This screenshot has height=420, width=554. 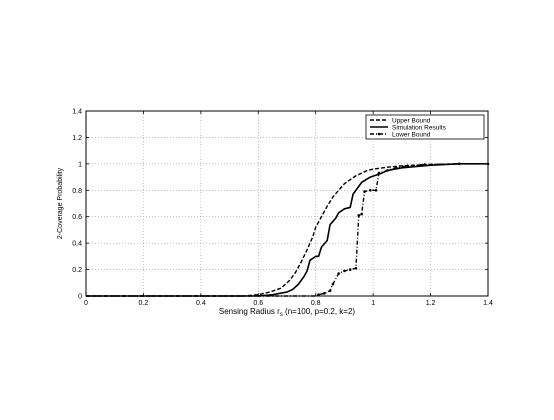 I want to click on y-tick-label: 0.8, so click(x=77, y=191).